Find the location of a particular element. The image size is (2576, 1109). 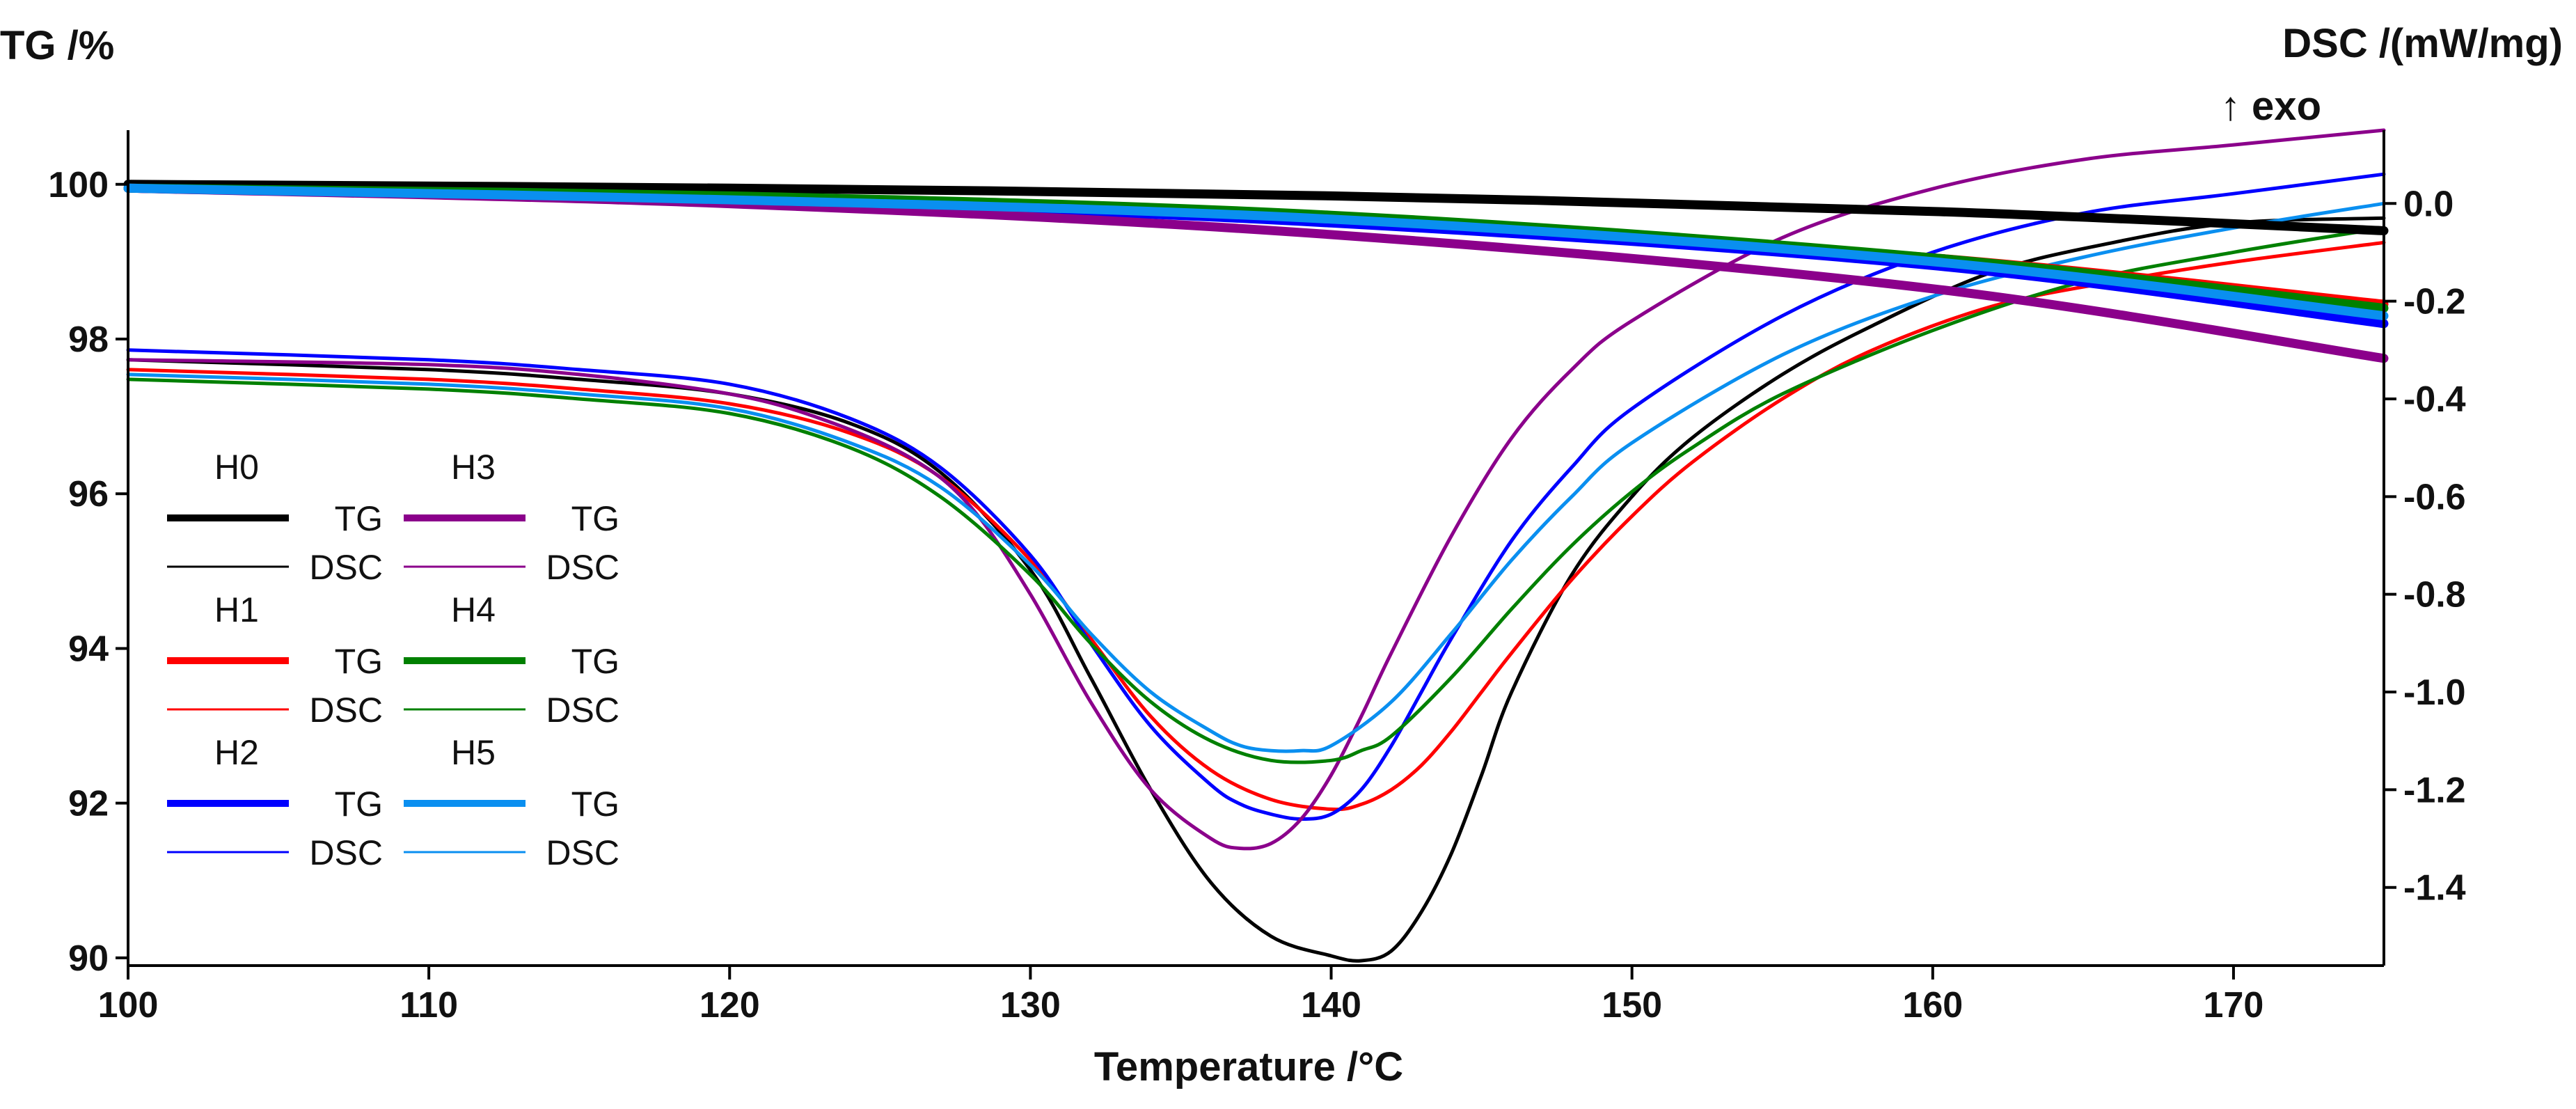

y-left-tick-label: 92 is located at coordinates (88, 804).